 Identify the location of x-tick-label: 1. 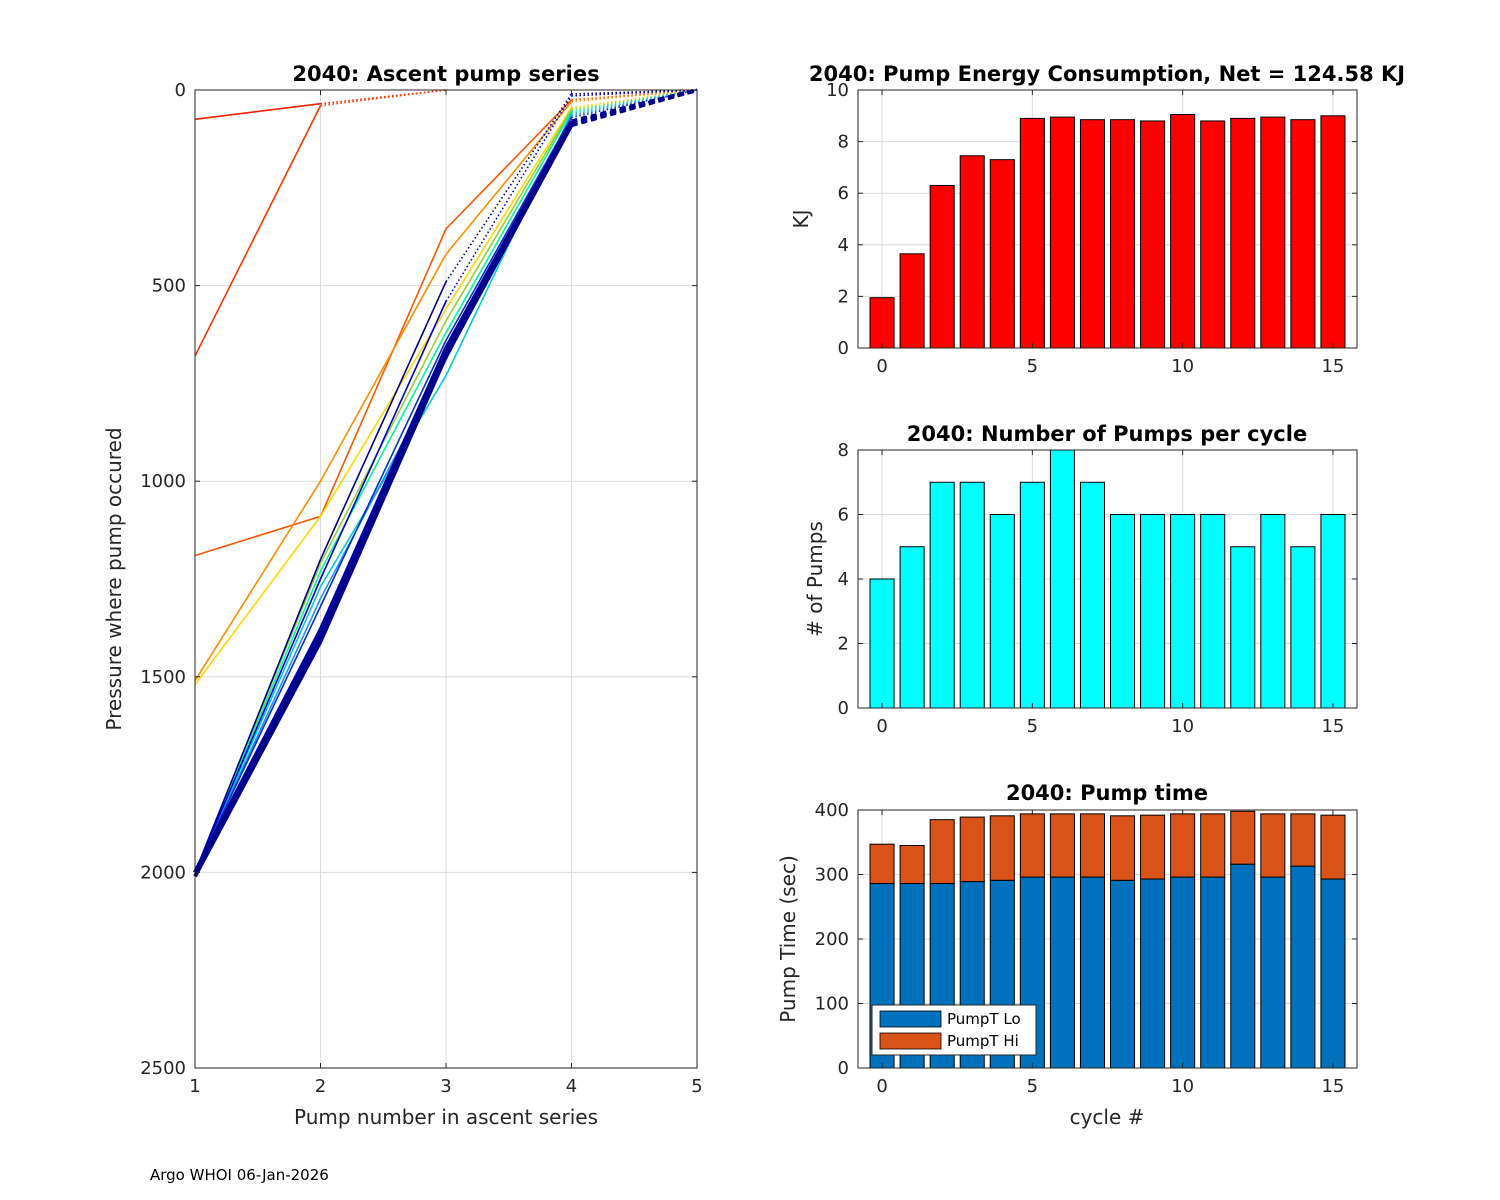
(194, 1086).